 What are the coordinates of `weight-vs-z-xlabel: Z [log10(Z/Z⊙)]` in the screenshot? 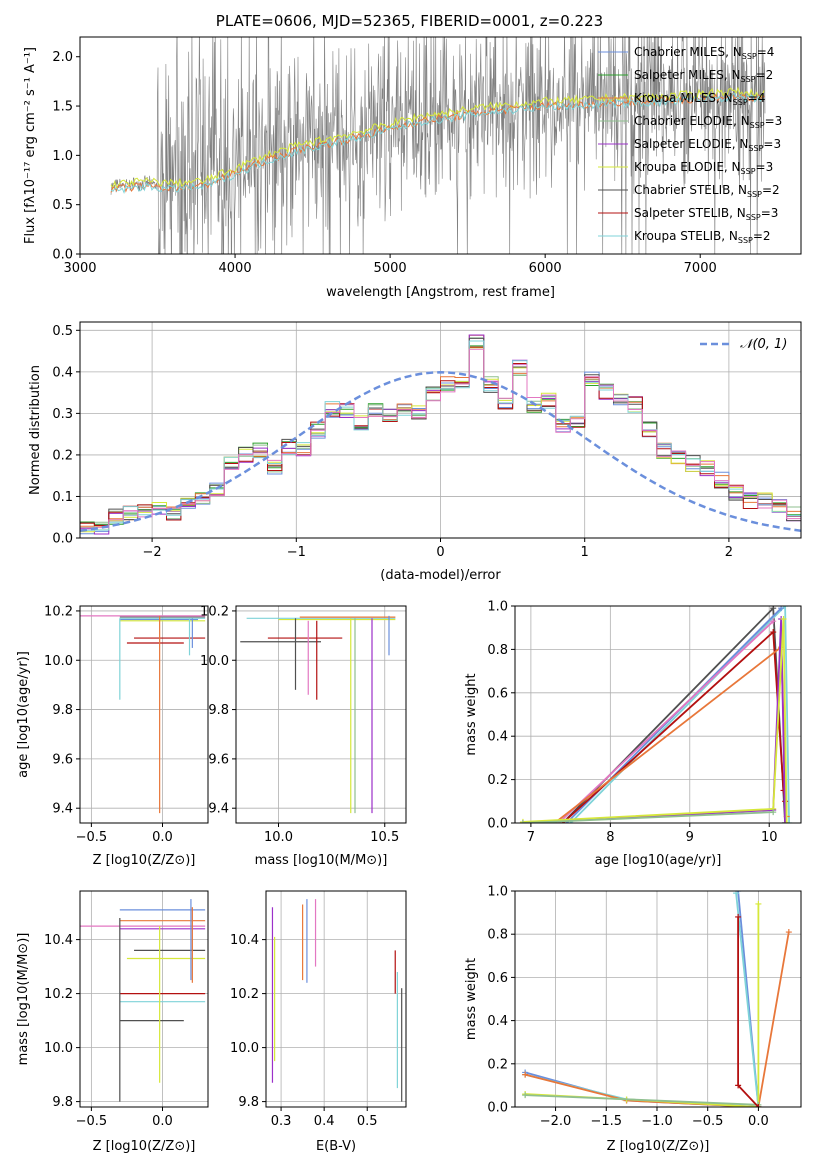 It's located at (658, 1146).